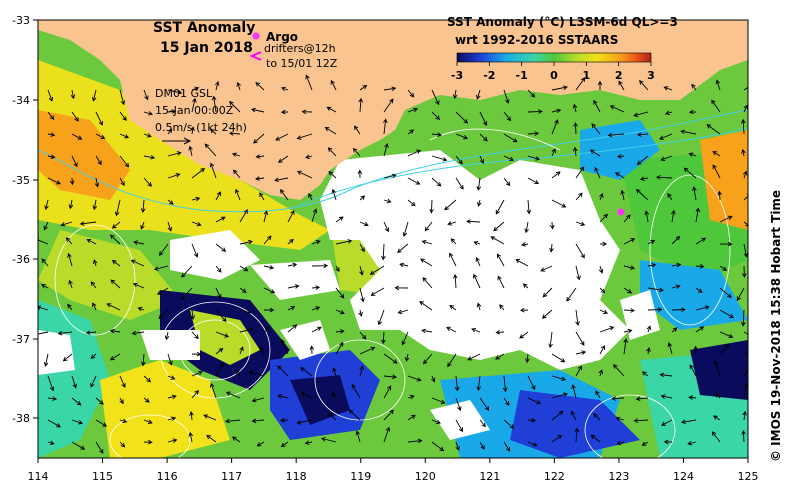  I want to click on model-label: DM01 GSL, so click(184, 93).